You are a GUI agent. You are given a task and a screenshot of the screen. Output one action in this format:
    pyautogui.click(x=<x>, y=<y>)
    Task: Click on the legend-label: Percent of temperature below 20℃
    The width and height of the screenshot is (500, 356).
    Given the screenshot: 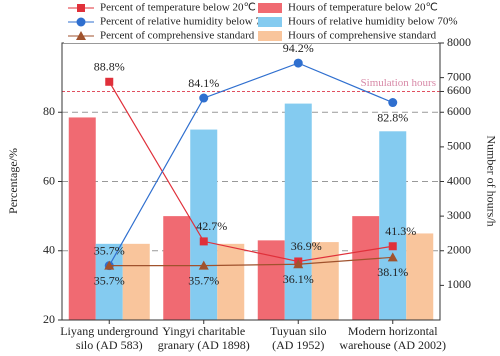 What is the action you would take?
    pyautogui.click(x=178, y=8)
    